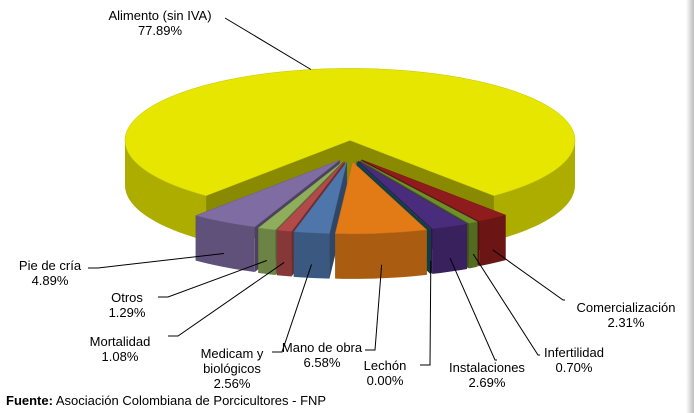 Image resolution: width=694 pixels, height=413 pixels. I want to click on value-label: 1.29%, so click(127, 312).